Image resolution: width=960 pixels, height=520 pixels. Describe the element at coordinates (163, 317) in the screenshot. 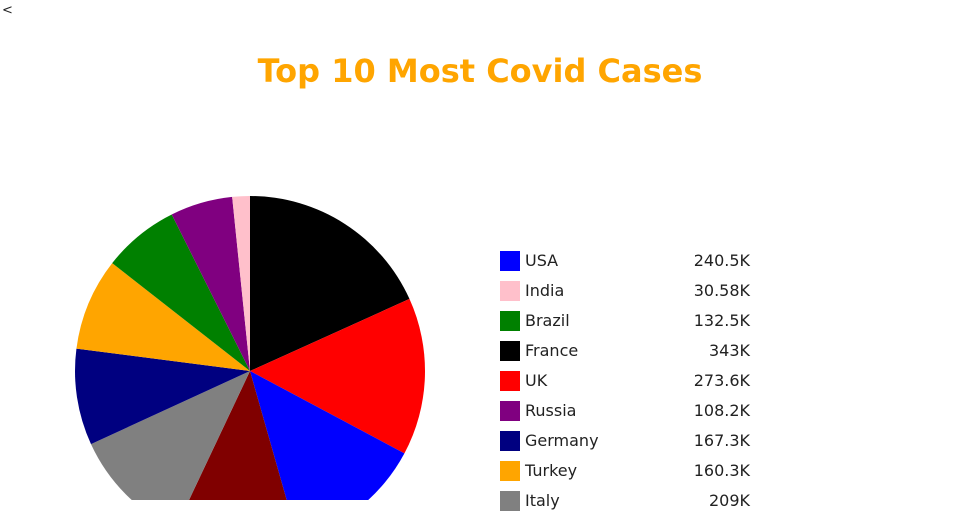

I see `pie-slice-turkey` at that location.